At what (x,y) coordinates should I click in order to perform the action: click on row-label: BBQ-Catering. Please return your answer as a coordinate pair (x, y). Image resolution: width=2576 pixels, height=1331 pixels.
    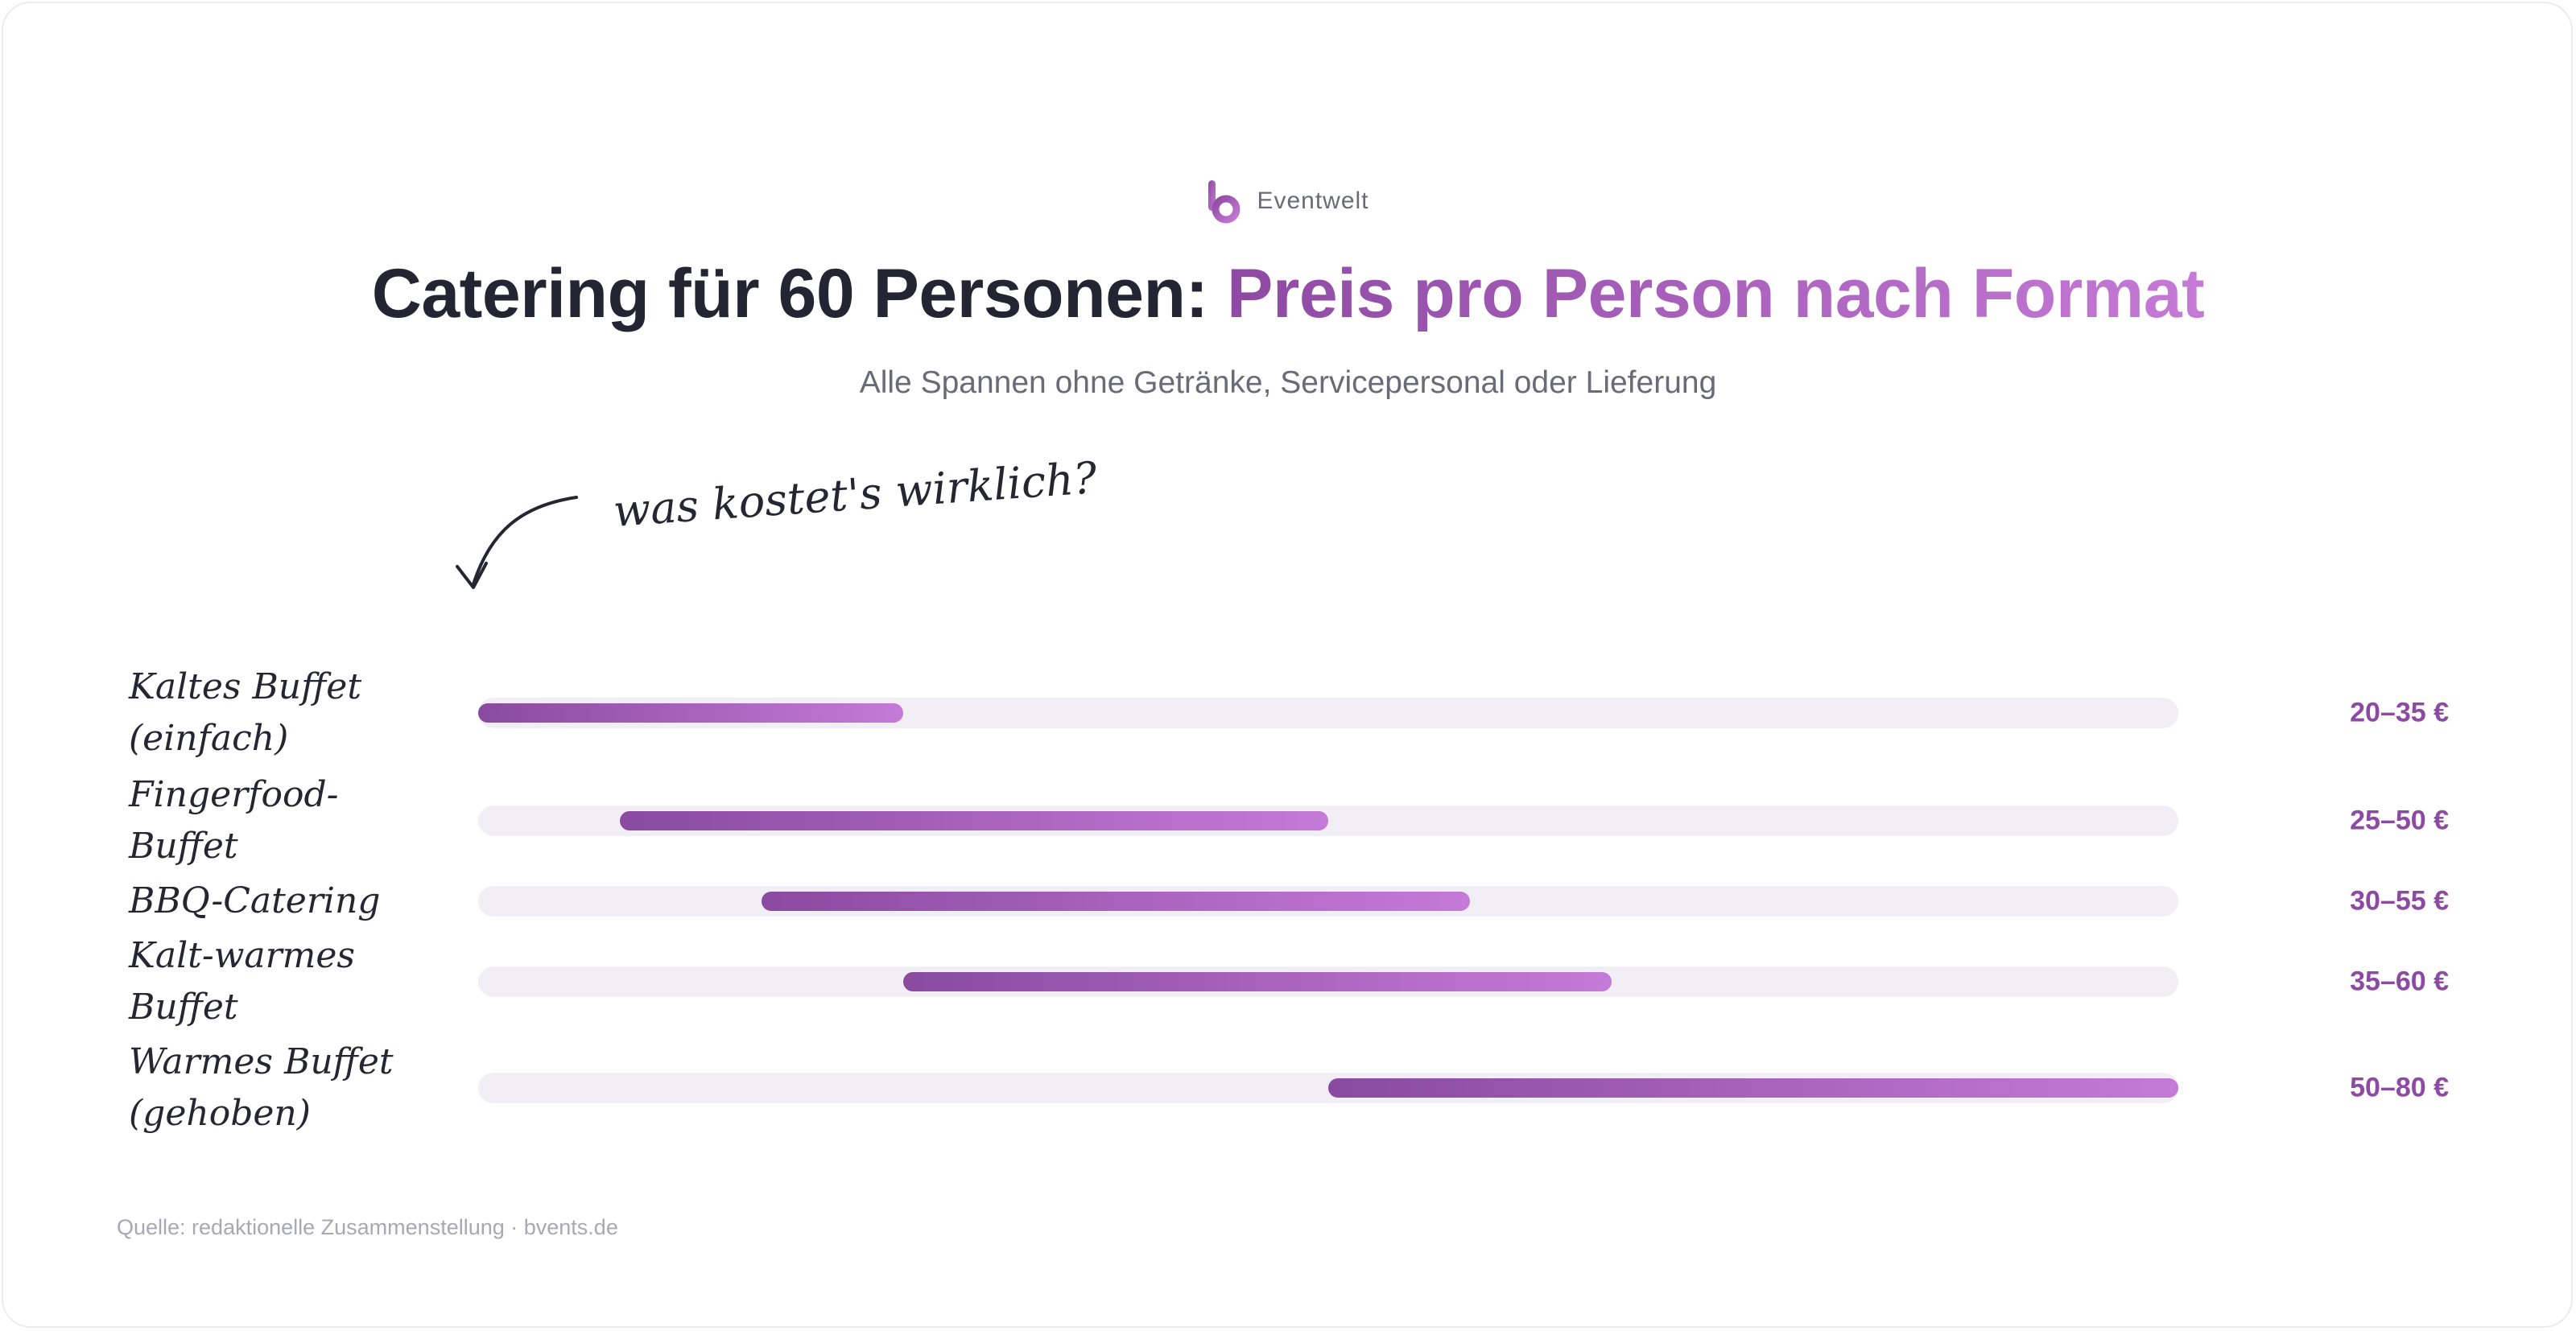
    Looking at the image, I should click on (255, 900).